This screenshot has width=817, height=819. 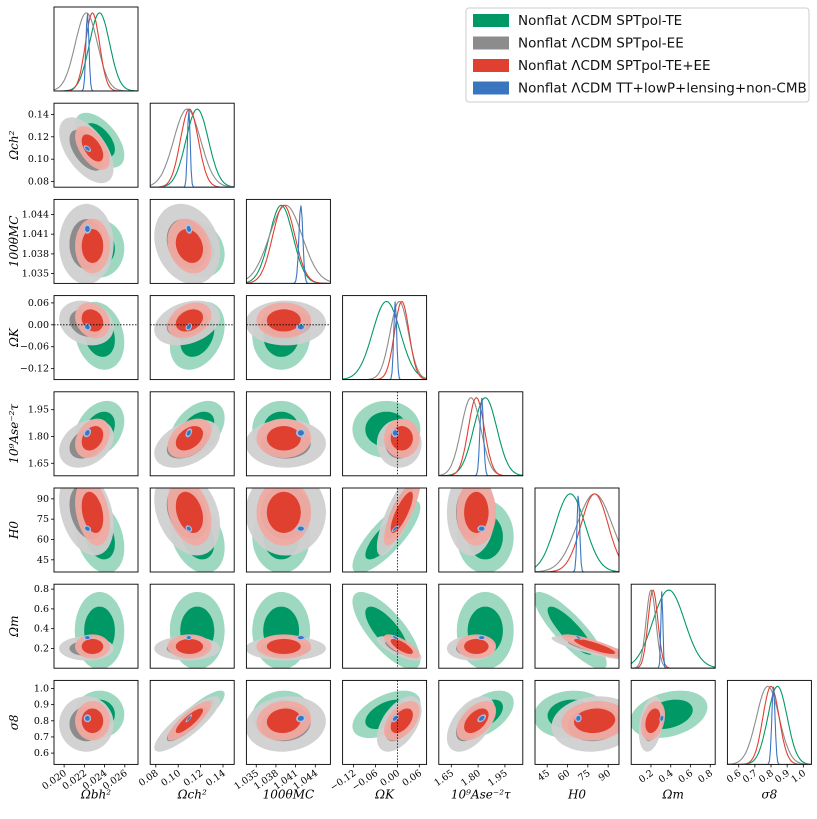 I want to click on panel-omega_k-vs-omega_b: −0.12 −0.06 0.00 0.06 ΩK, so click(x=73, y=338).